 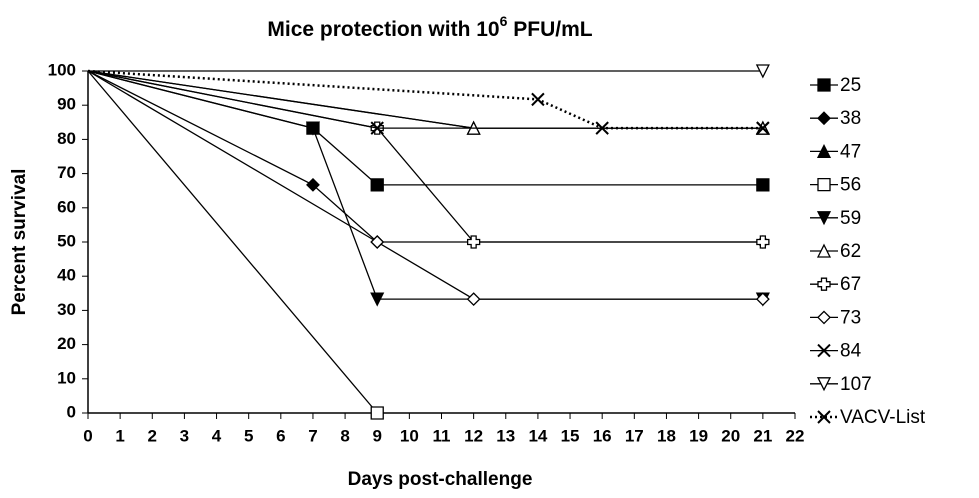 I want to click on x-tick-label: 6, so click(x=280, y=435).